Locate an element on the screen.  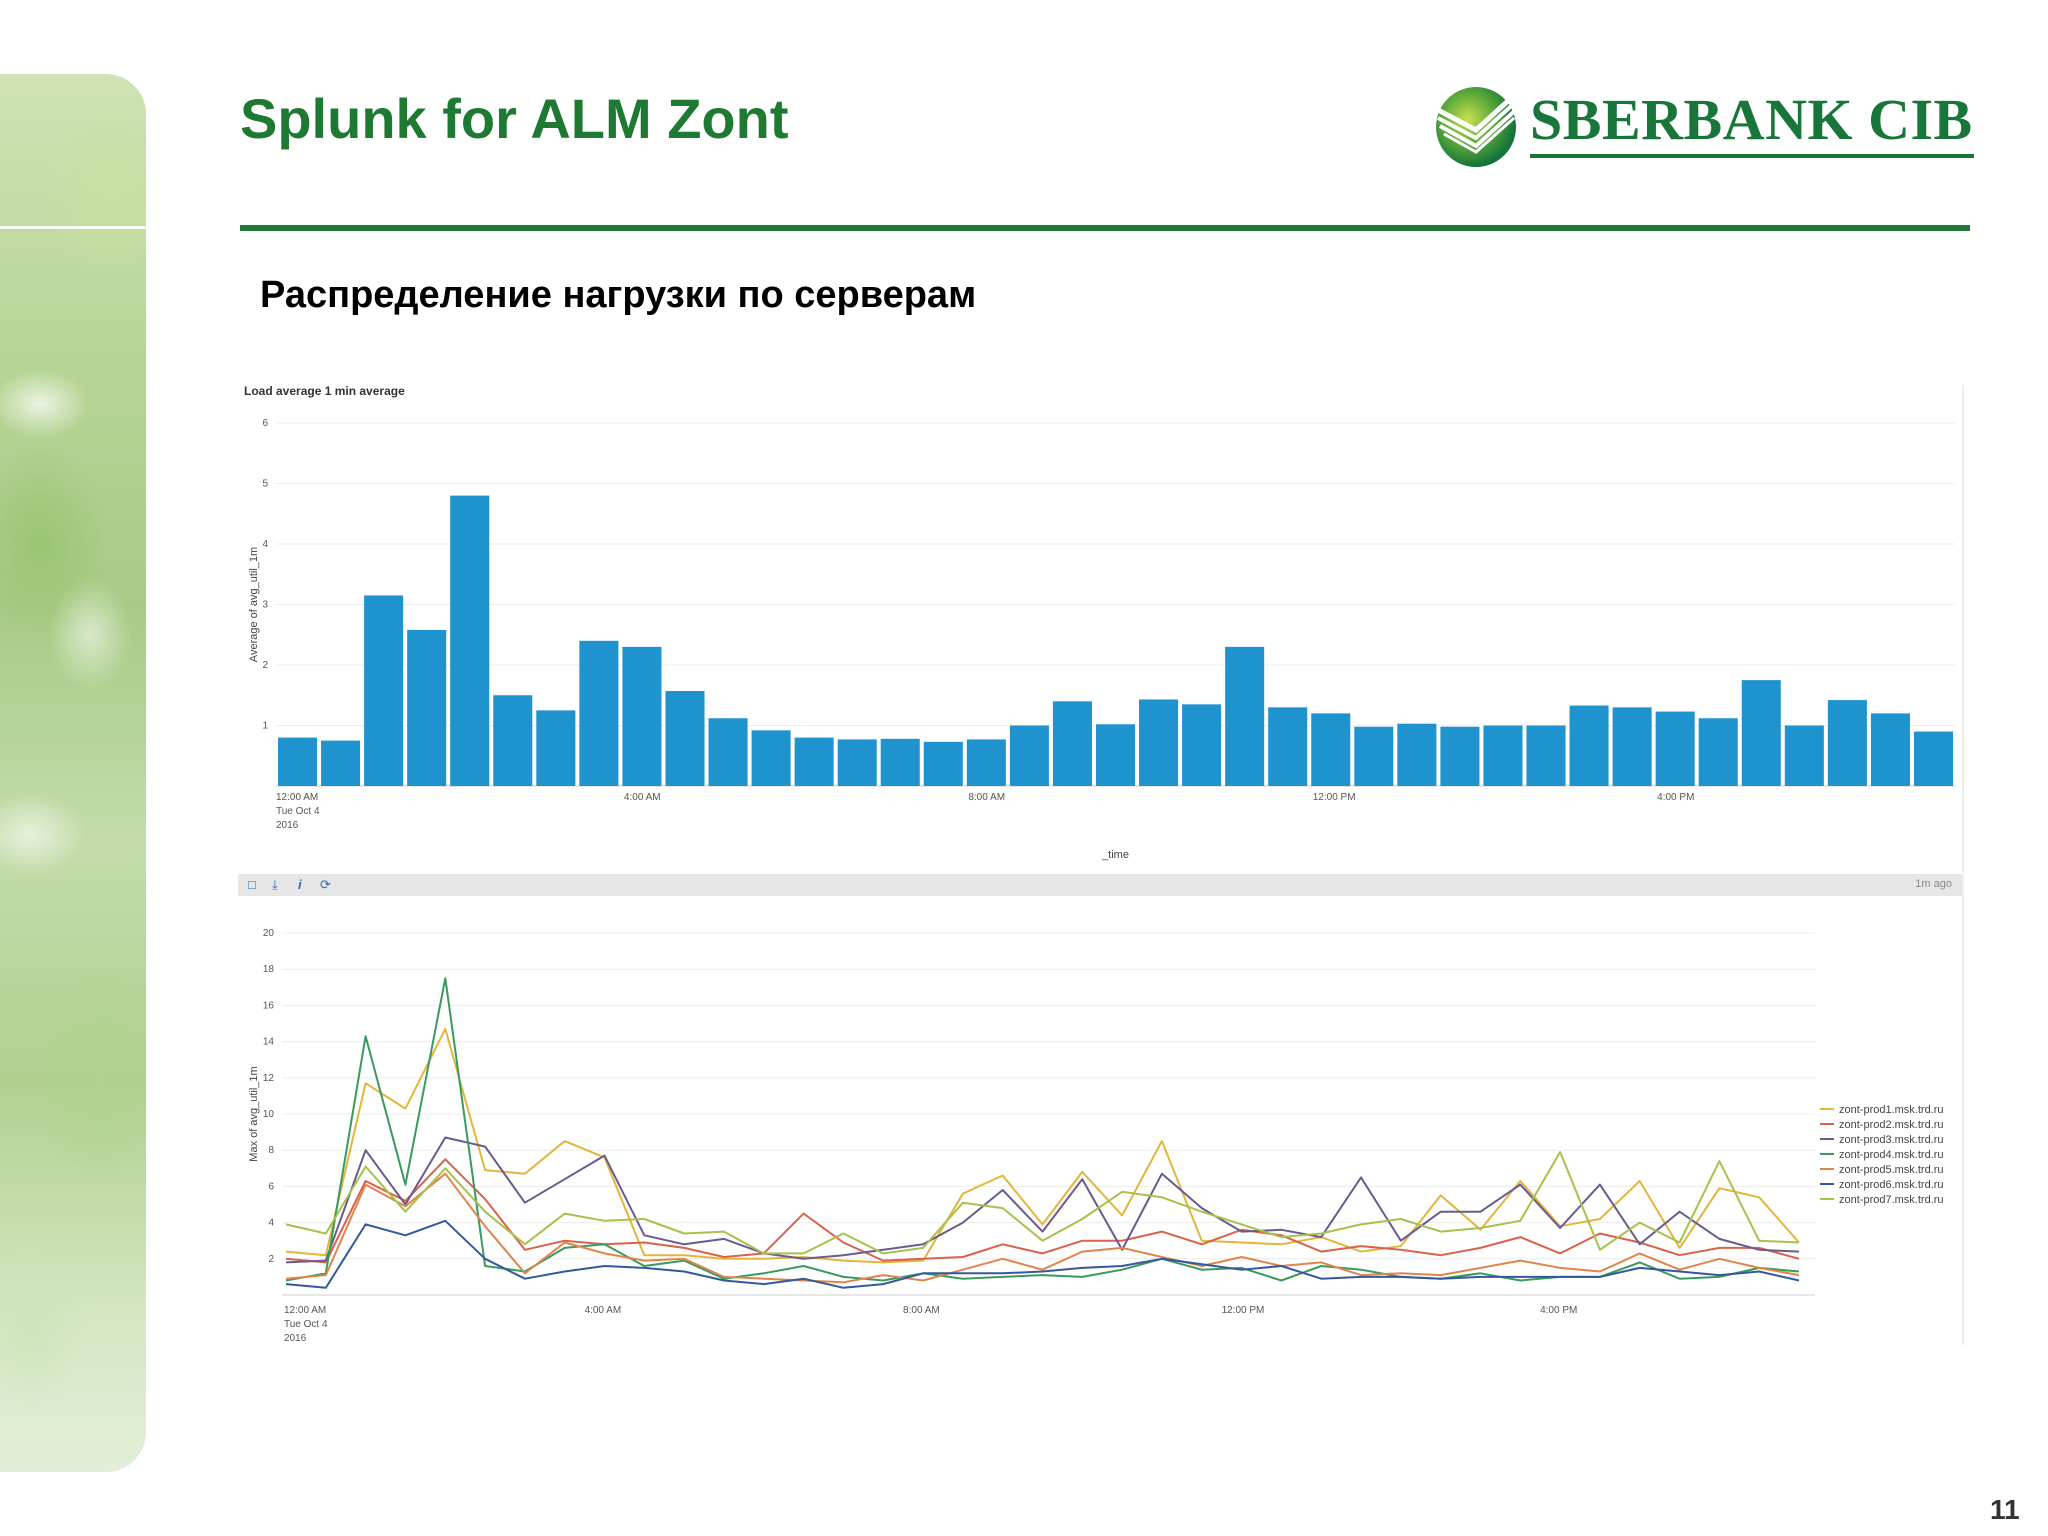
chart1-title: Load average 1 min average is located at coordinates (324, 391).